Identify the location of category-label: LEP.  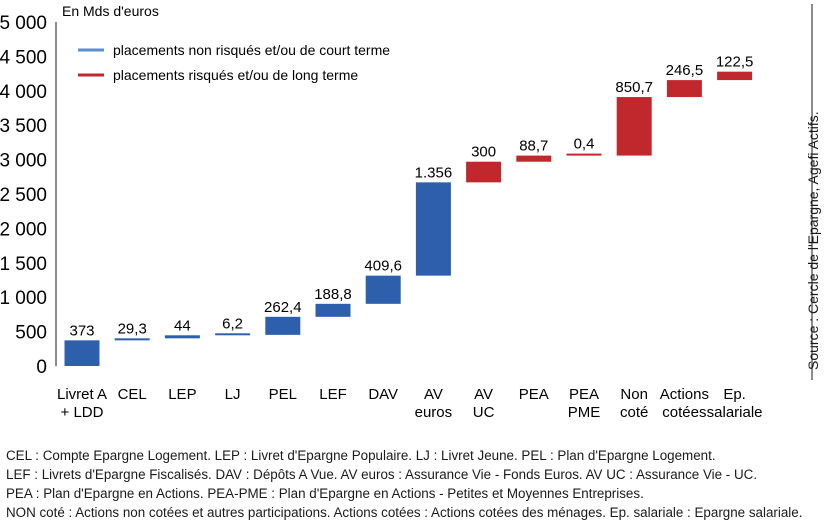
(182, 394).